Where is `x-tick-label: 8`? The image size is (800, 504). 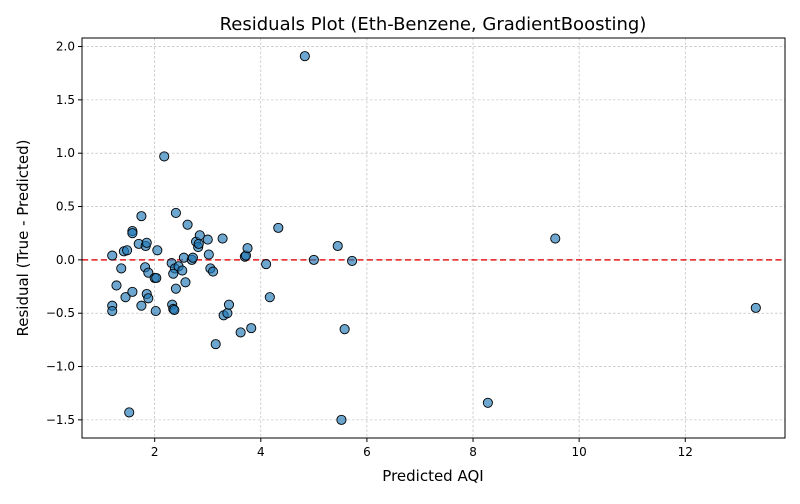
x-tick-label: 8 is located at coordinates (473, 452).